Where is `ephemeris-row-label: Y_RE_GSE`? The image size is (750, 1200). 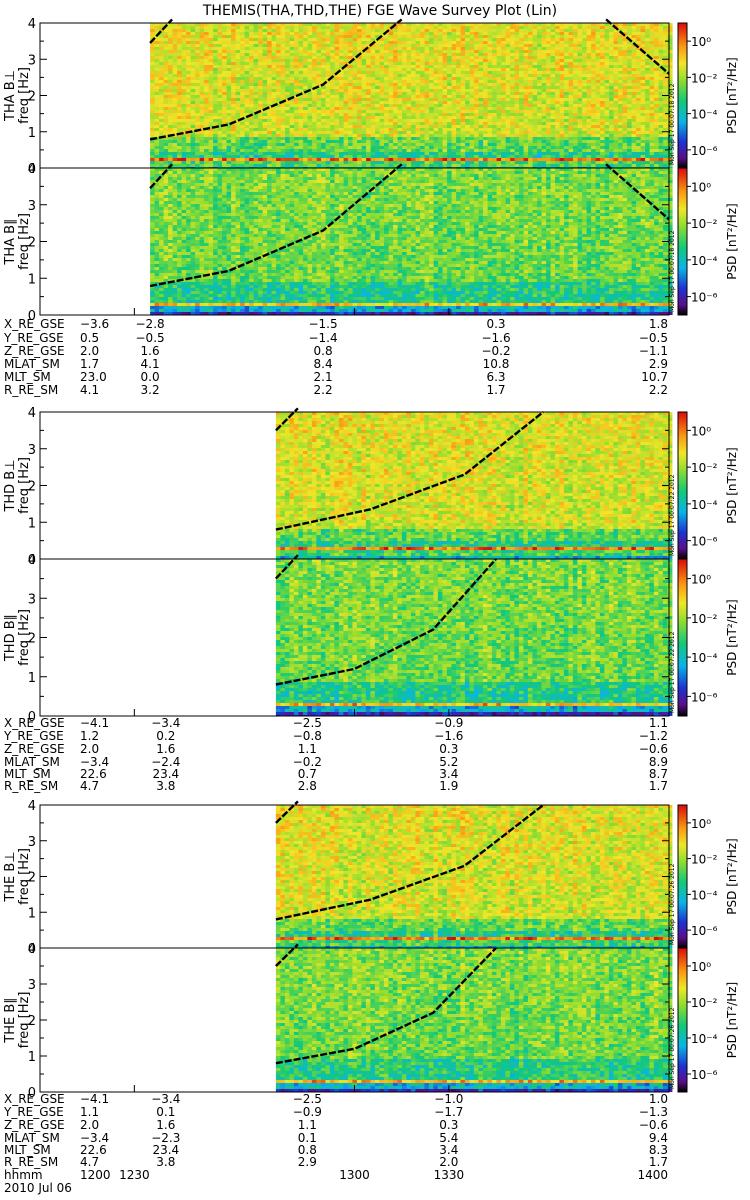
ephemeris-row-label: Y_RE_GSE is located at coordinates (33, 338).